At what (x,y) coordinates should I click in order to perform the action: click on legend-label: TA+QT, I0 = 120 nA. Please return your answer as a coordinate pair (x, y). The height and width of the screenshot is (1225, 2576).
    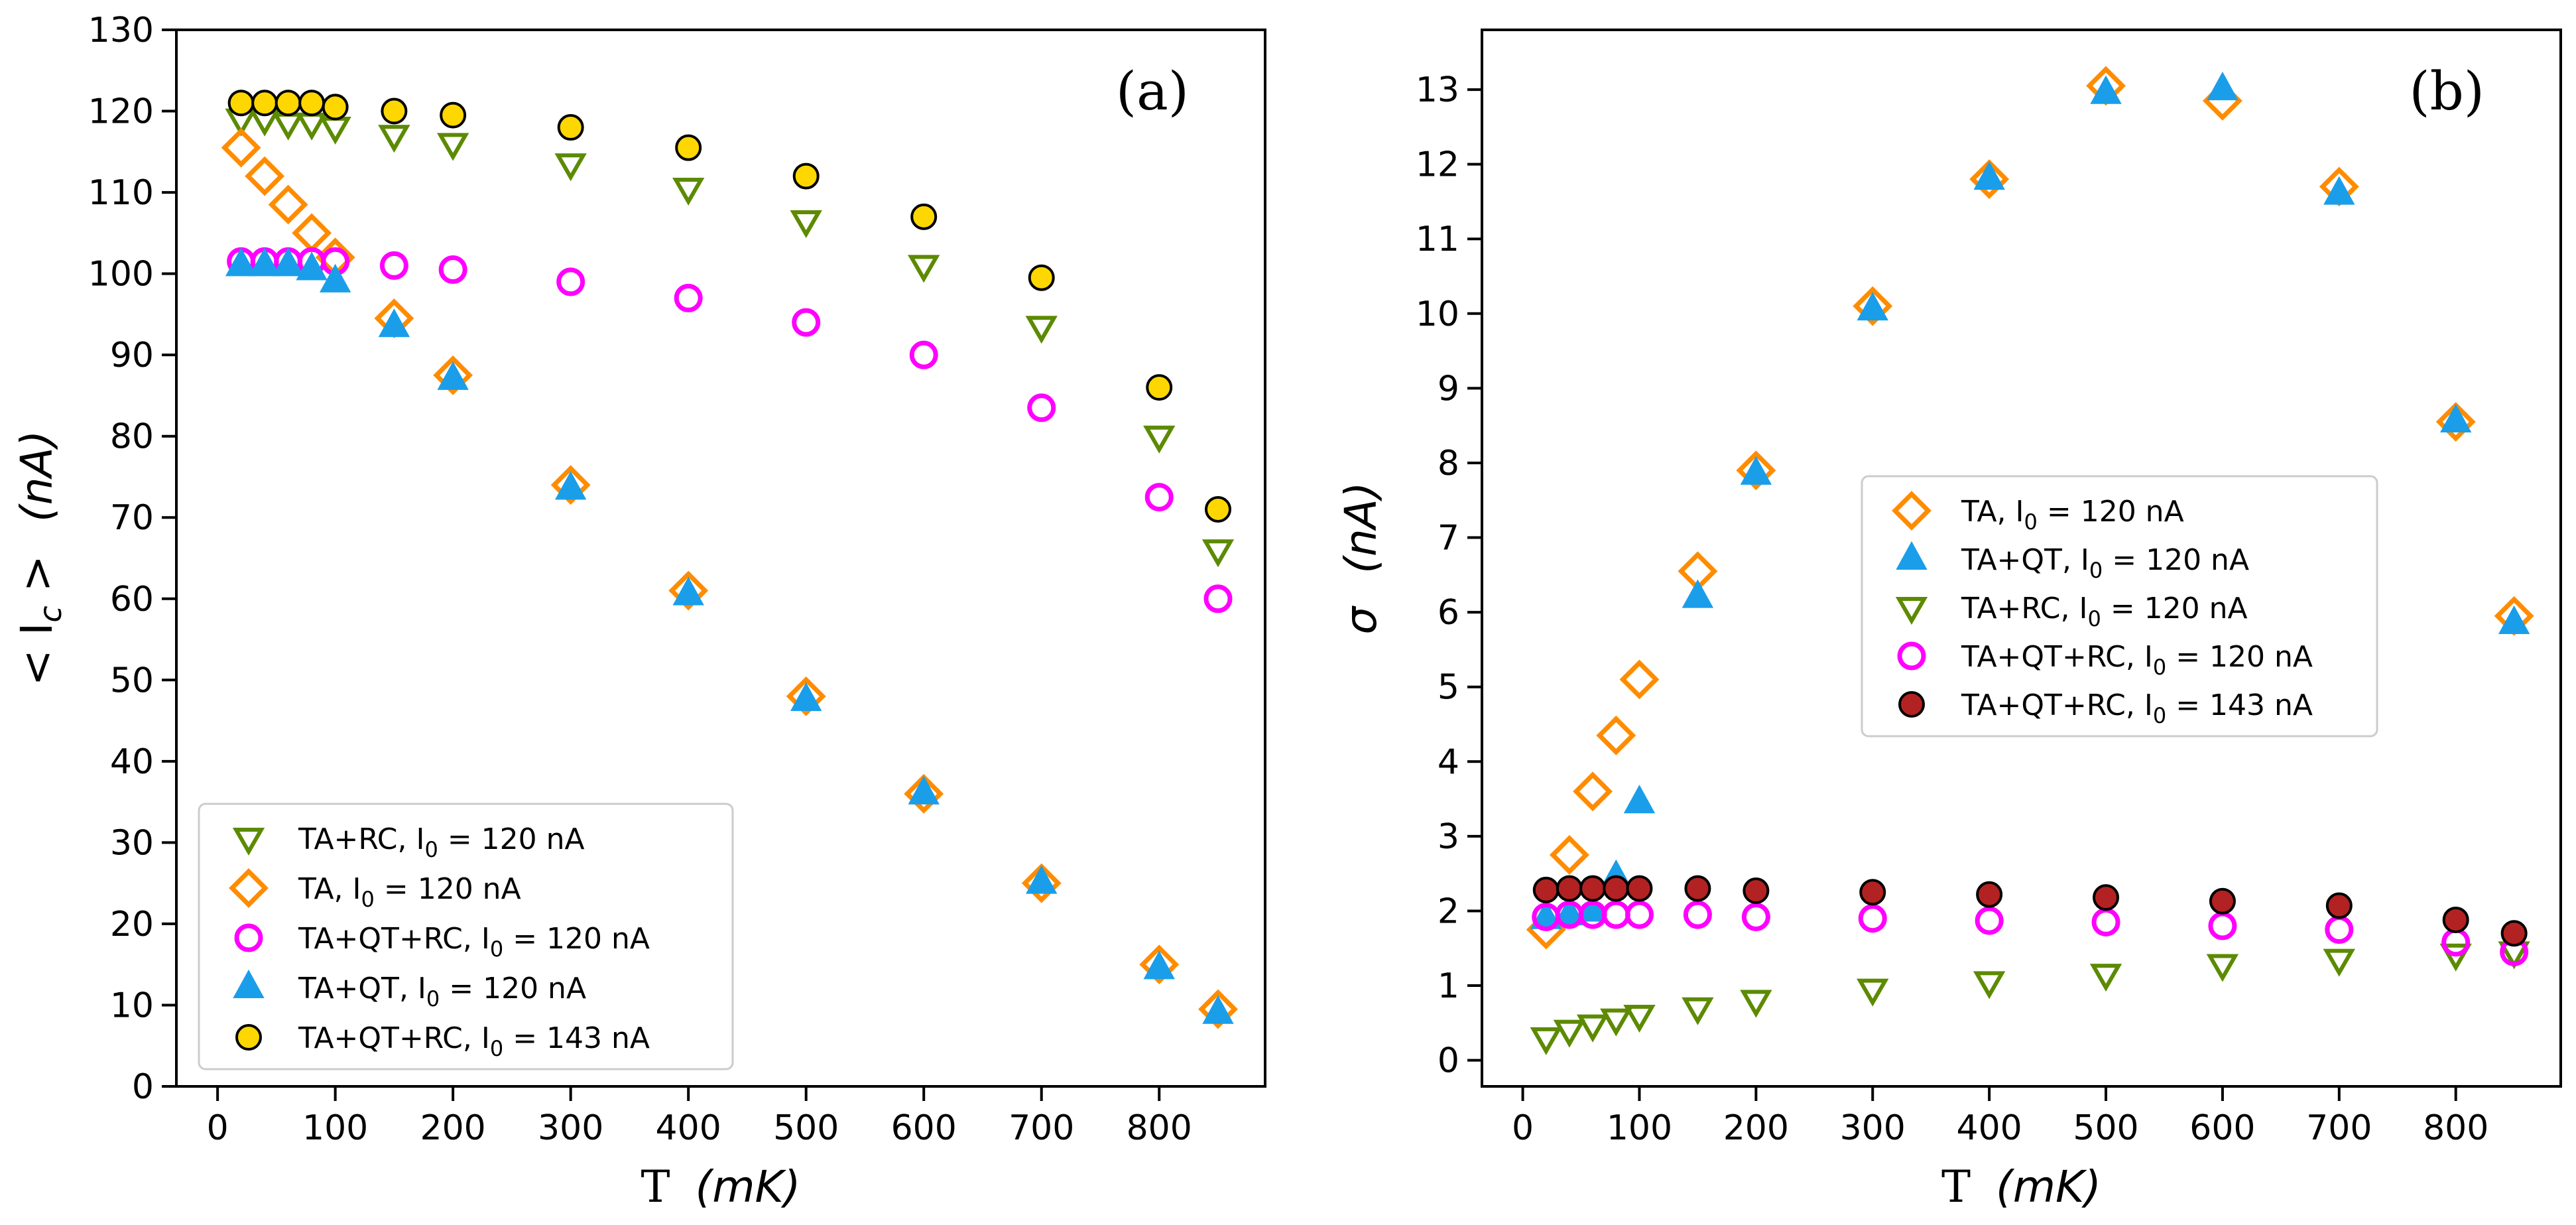
    Looking at the image, I should click on (2105, 563).